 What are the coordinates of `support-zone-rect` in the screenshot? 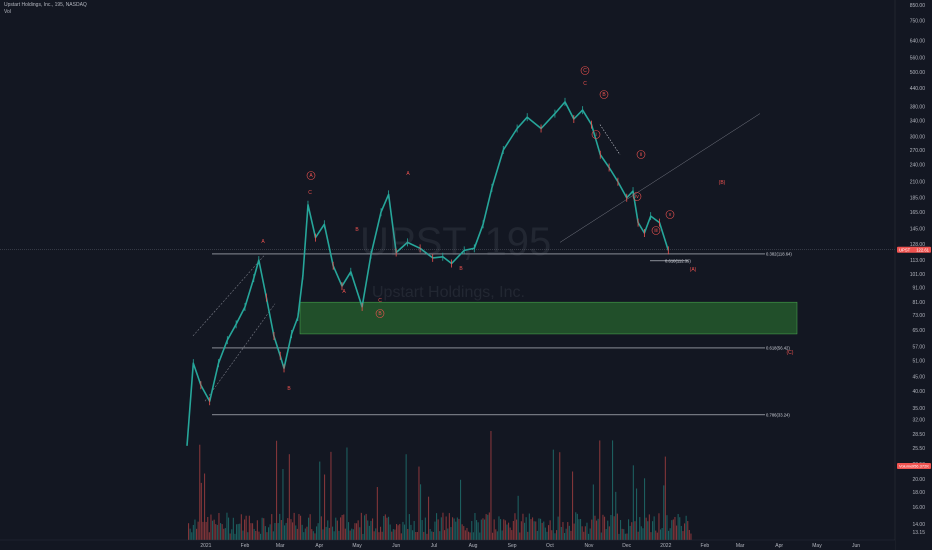 It's located at (548, 318).